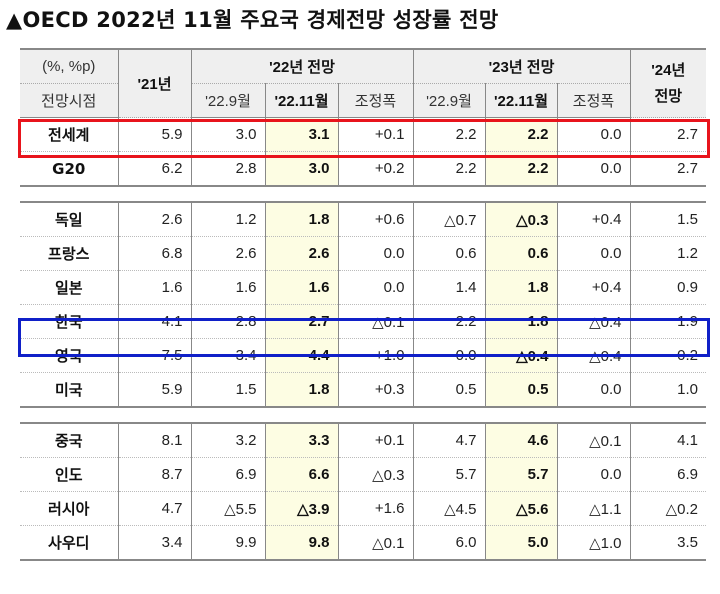  Describe the element at coordinates (667, 287) in the screenshot. I see `value-cell: 0.9` at that location.